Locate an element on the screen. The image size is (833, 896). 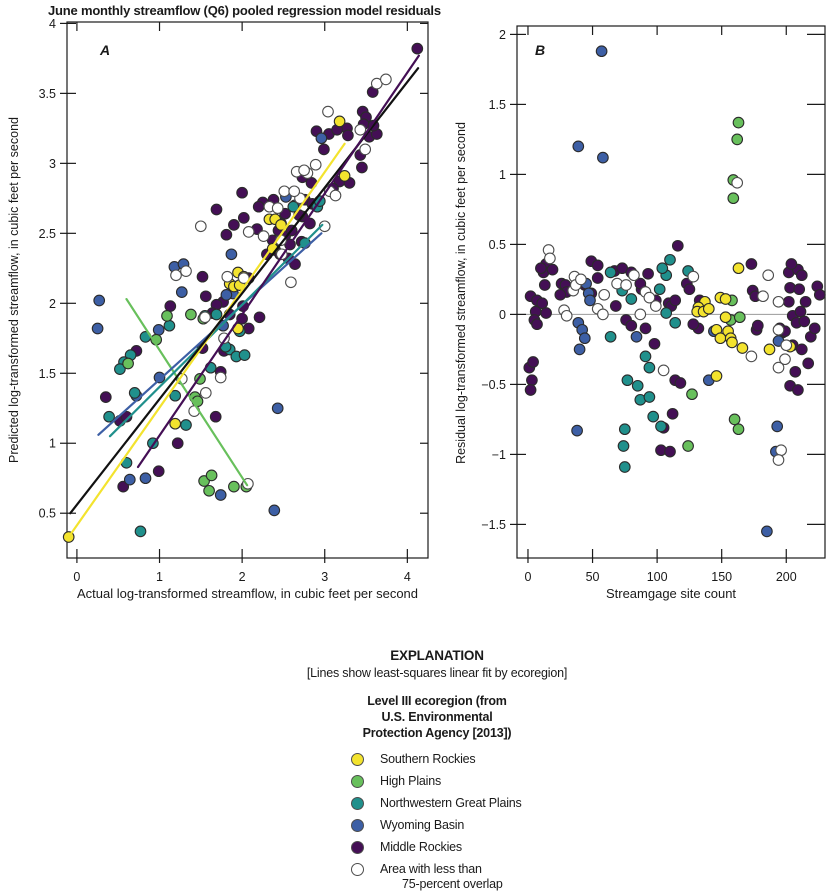
y-tick-label: −0.5 is located at coordinates (493, 385).